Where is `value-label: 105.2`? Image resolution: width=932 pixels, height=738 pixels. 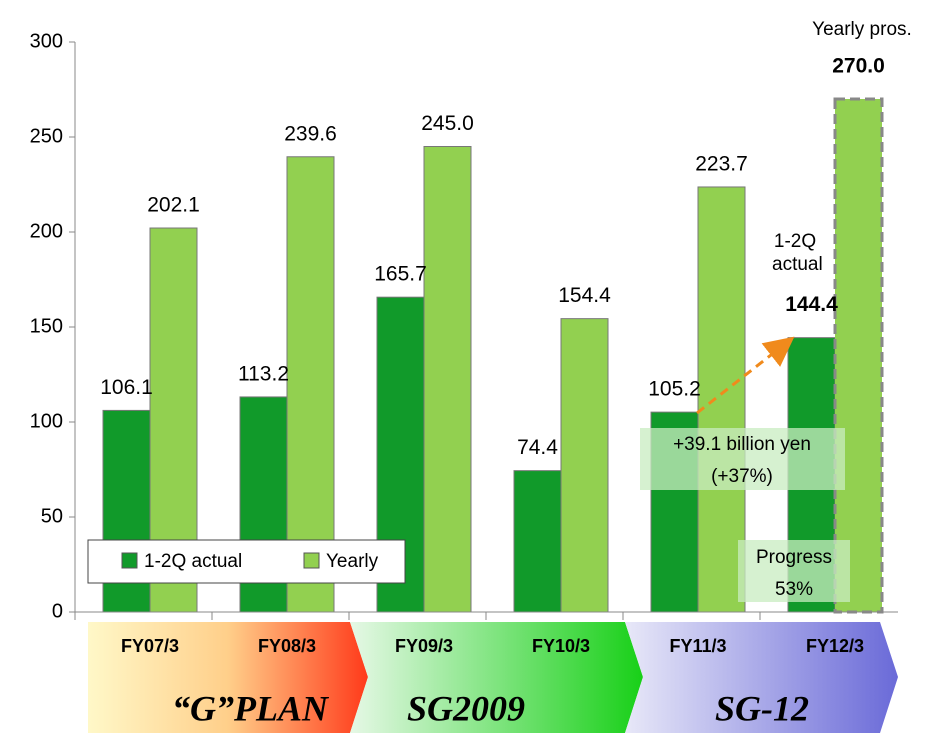
value-label: 105.2 is located at coordinates (674, 389).